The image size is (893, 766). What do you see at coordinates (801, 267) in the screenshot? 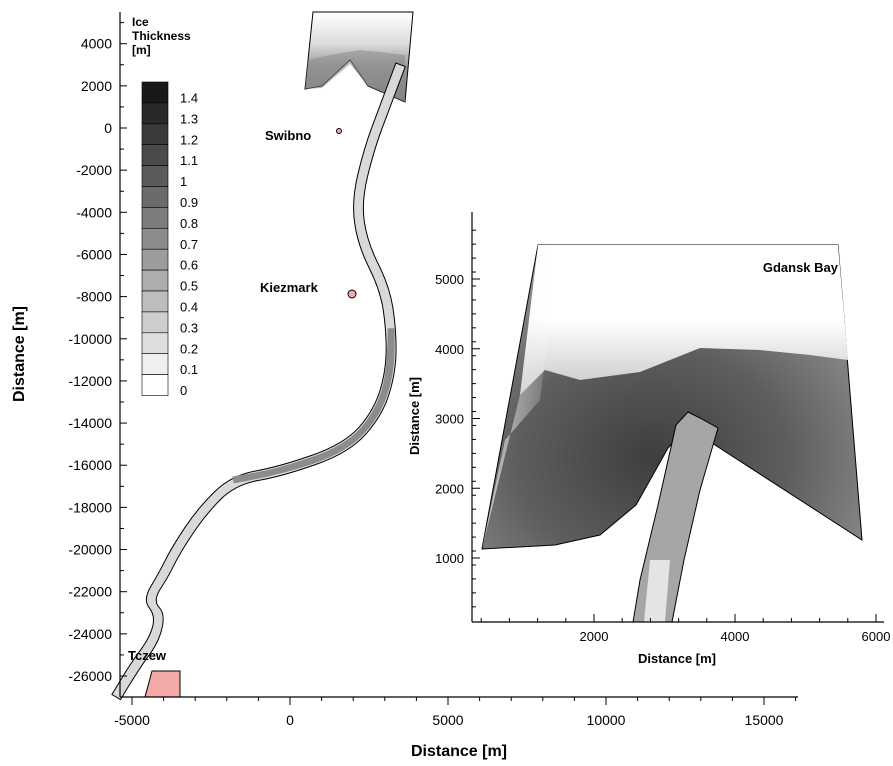
I see `inset-title: Gdansk Bay` at bounding box center [801, 267].